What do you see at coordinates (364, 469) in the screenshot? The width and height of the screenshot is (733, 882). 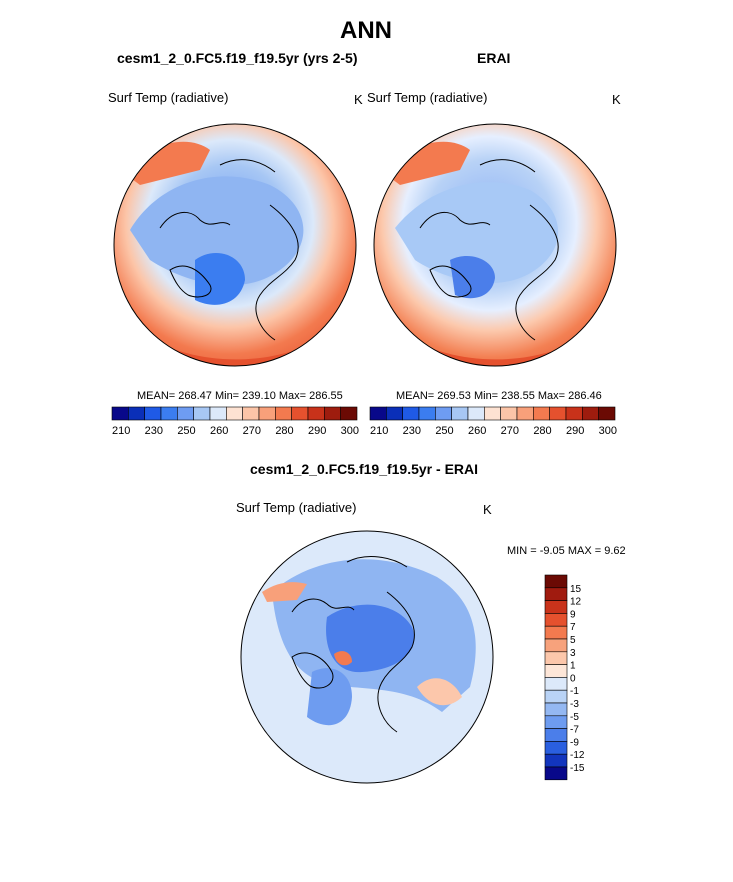 I see `diff-panel-title: cesm1_2_0.FC5.f19_f19.5yr - ERAI` at bounding box center [364, 469].